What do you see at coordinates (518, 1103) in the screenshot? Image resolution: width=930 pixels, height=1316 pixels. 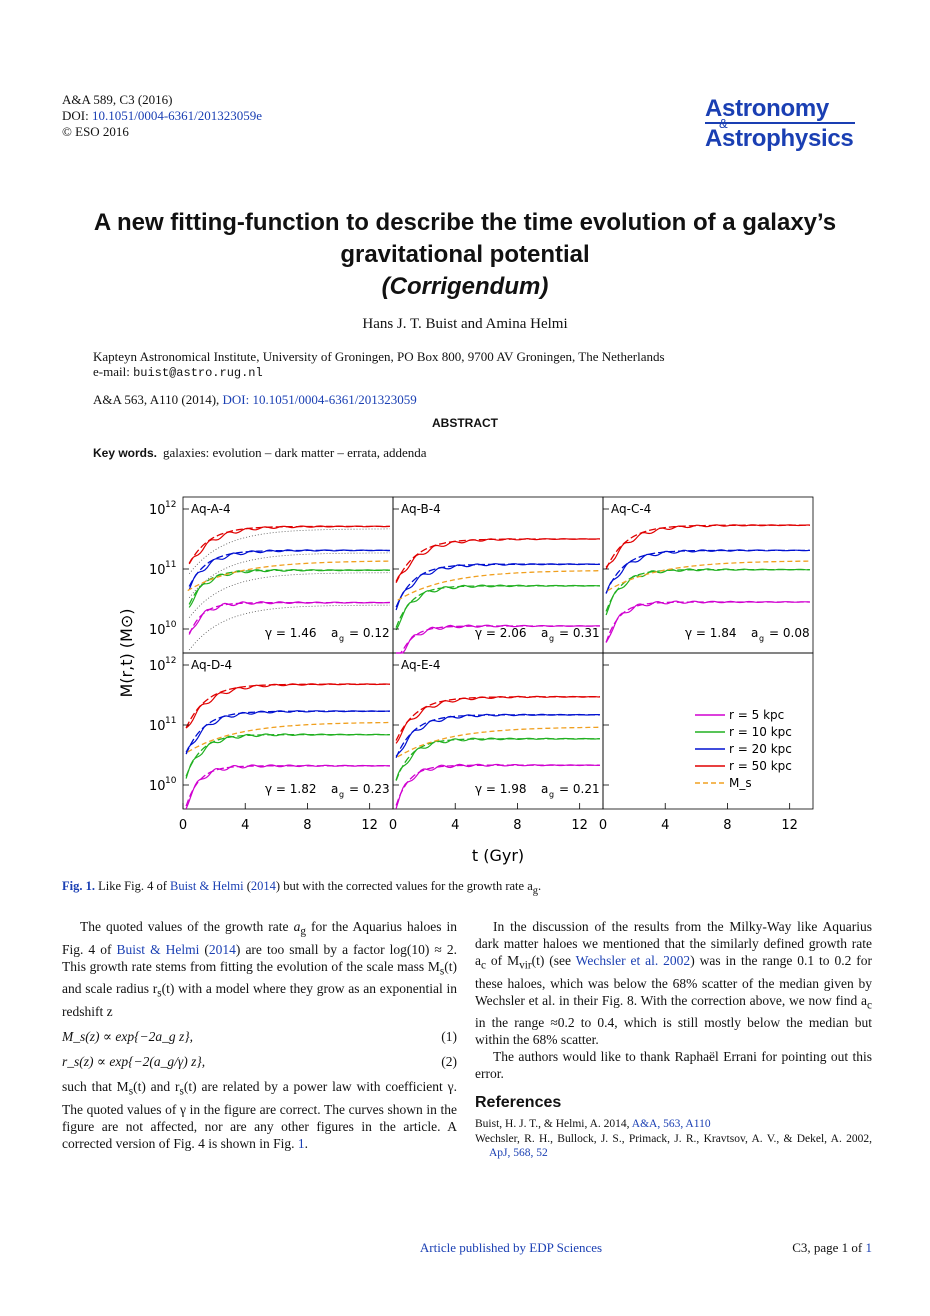 I see `references-heading: References` at bounding box center [518, 1103].